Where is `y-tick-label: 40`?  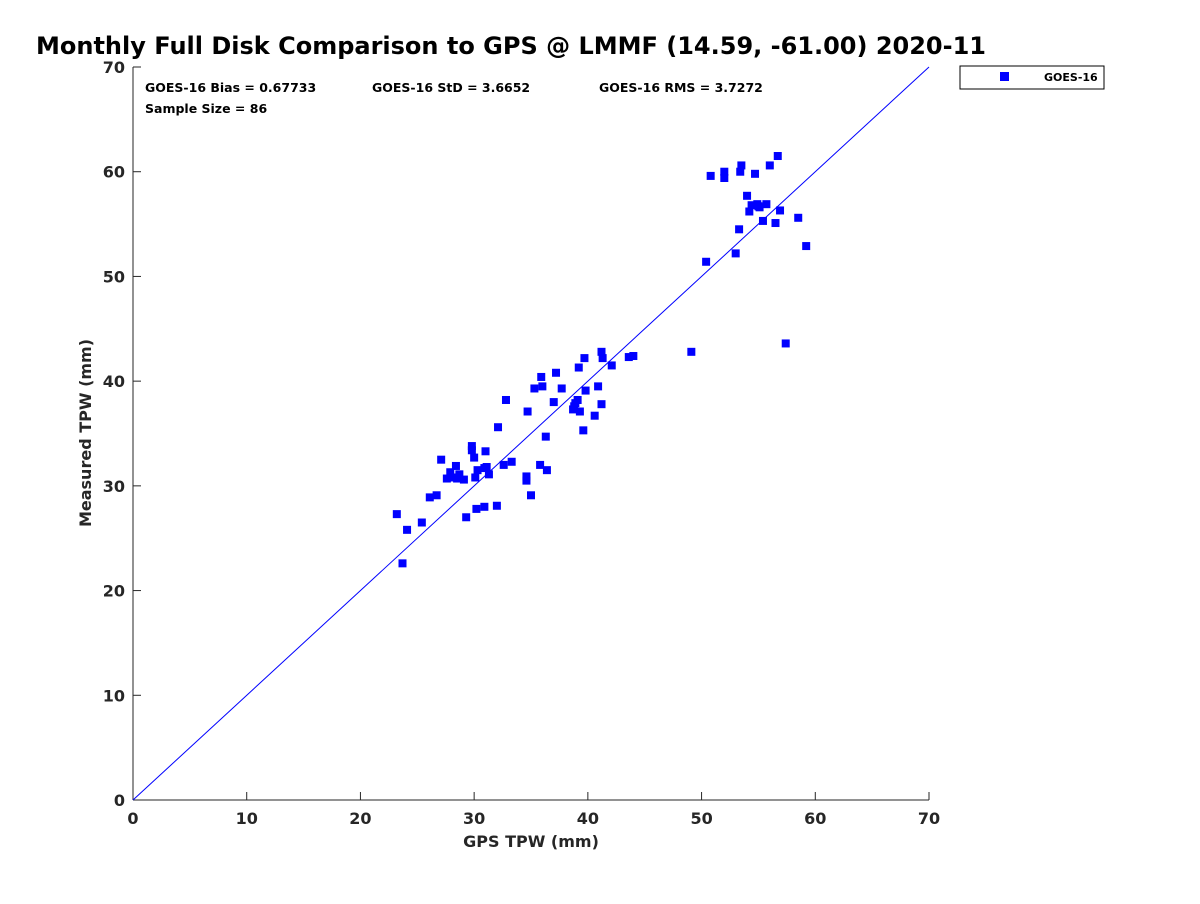
y-tick-label: 40 is located at coordinates (114, 381).